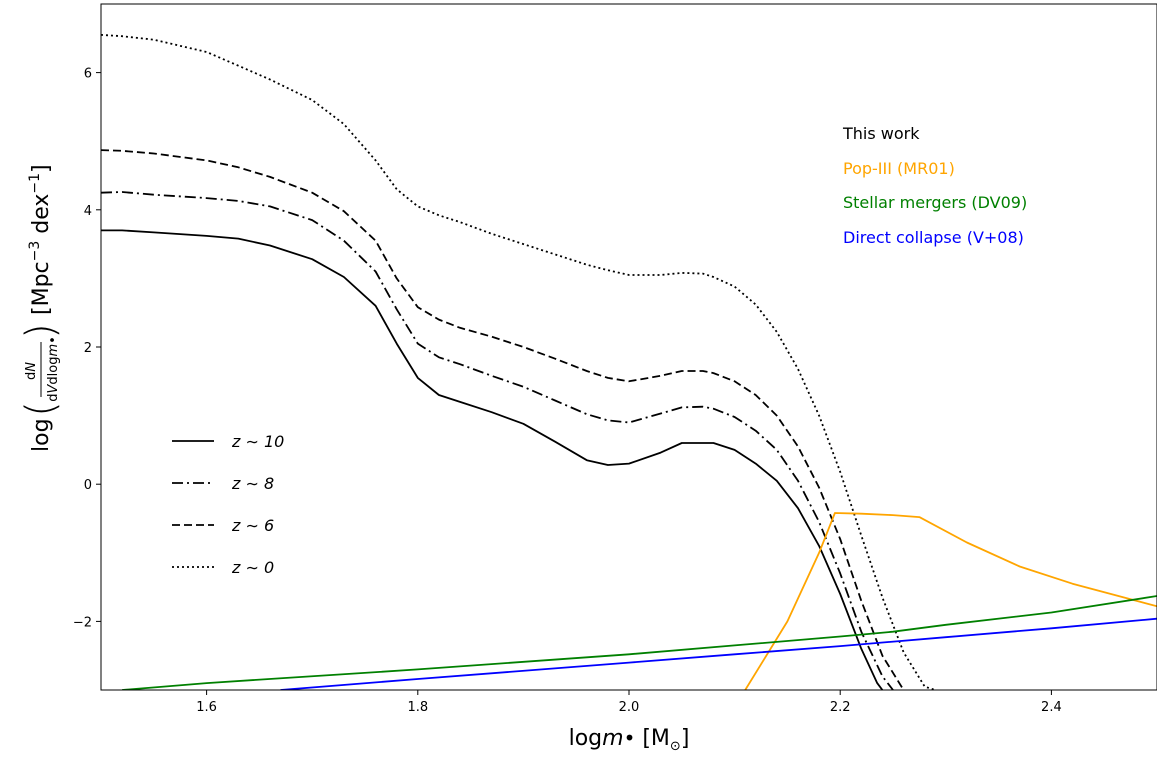 This screenshot has height=764, width=1157. I want to click on x-tick-label: 2.2, so click(840, 707).